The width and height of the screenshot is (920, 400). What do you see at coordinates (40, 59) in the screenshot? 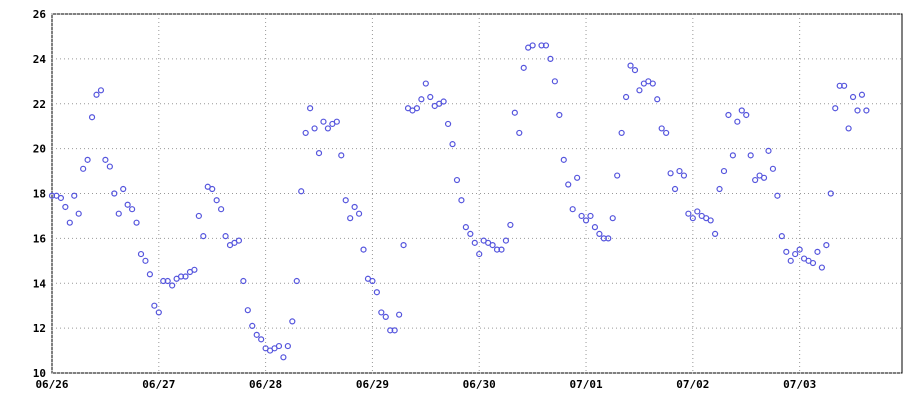
I see `y-tick-label: 24` at bounding box center [40, 59].